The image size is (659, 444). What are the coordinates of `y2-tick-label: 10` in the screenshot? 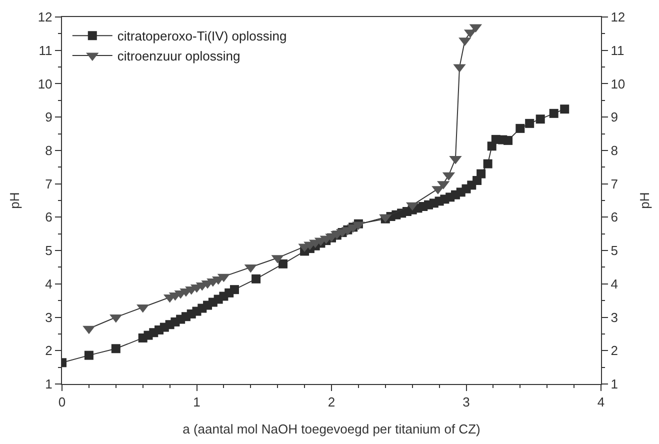 It's located at (618, 84).